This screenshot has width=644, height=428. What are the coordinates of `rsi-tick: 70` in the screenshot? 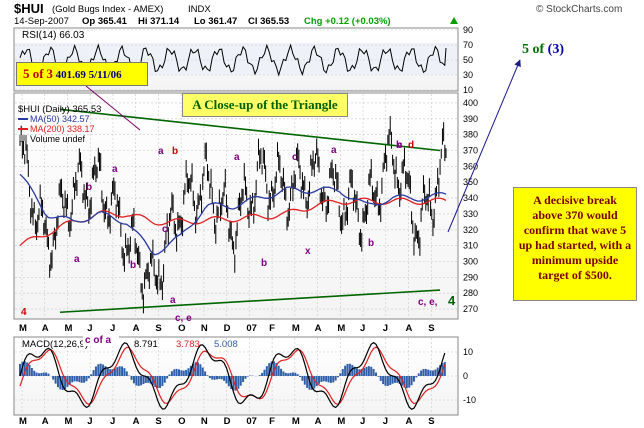 It's located at (468, 45).